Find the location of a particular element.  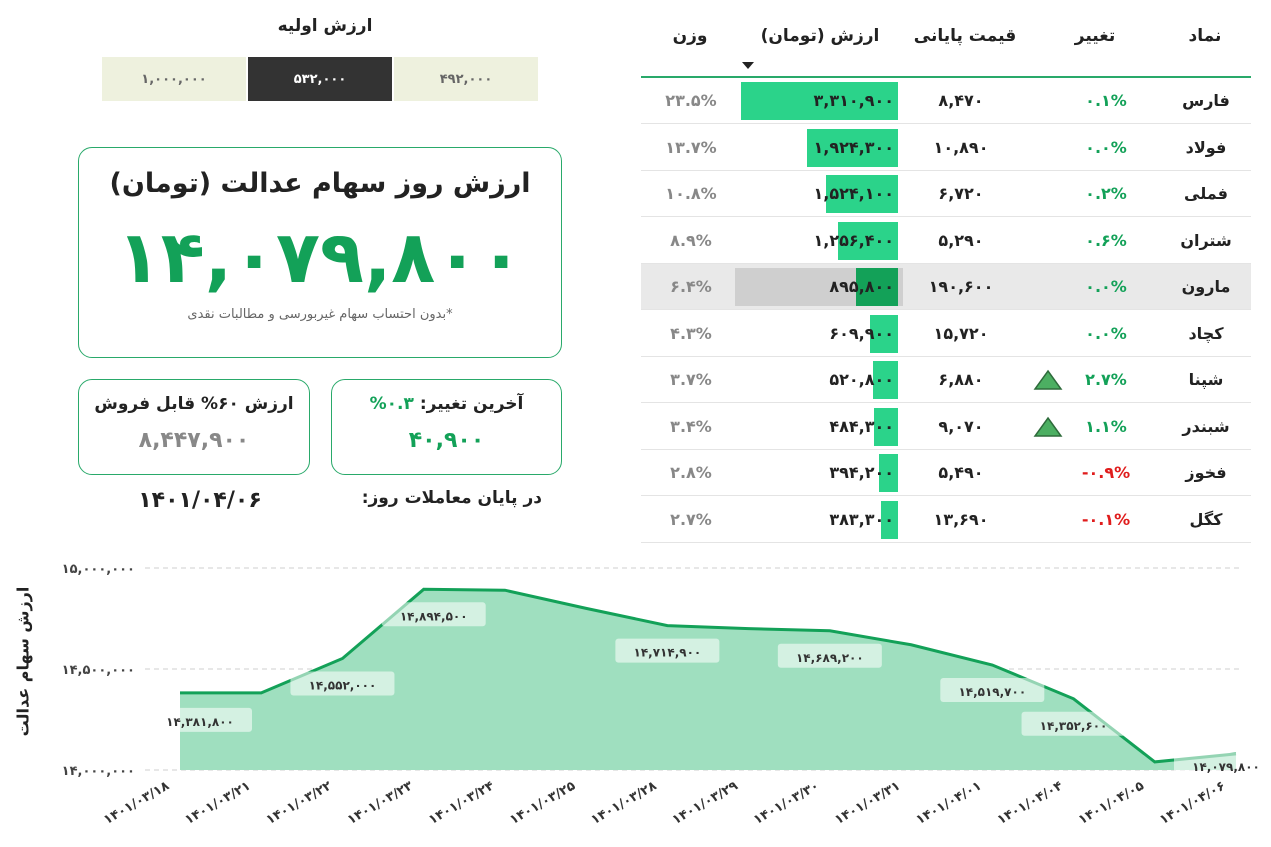

row-value: ۴۸۴,۳۰۰ is located at coordinates (861, 426).